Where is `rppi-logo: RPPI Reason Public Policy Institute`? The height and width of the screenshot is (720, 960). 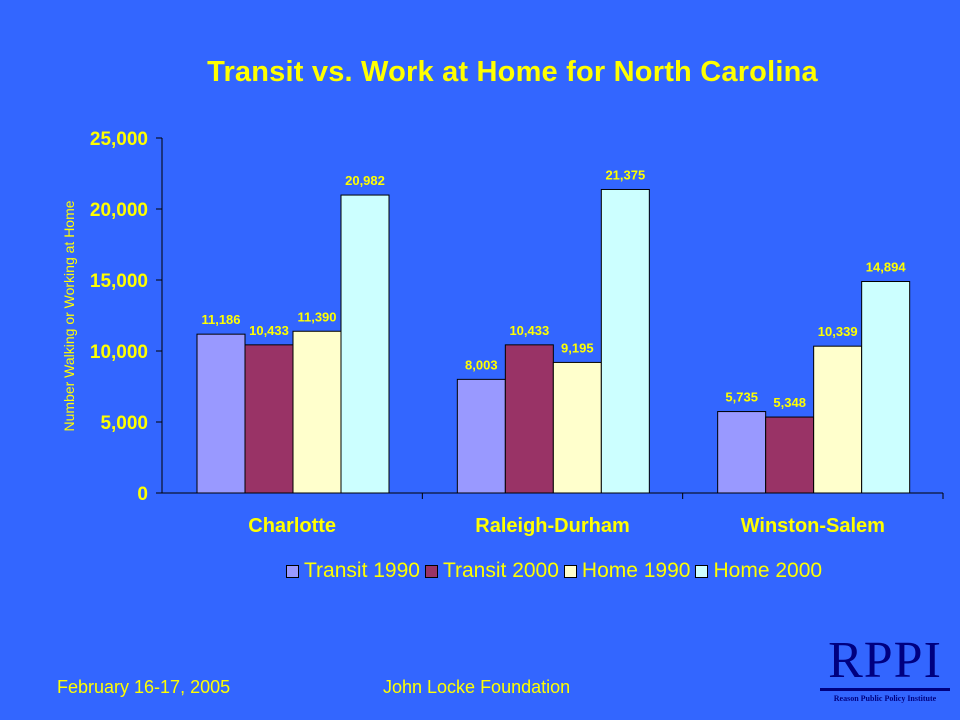 rppi-logo: RPPI Reason Public Policy Institute is located at coordinates (885, 667).